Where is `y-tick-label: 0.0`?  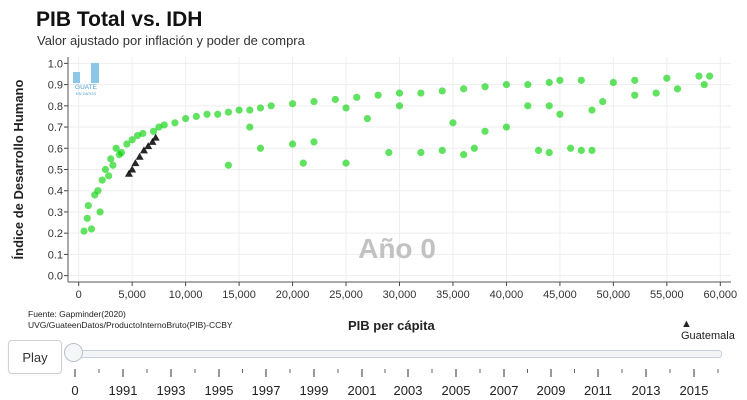 y-tick-label: 0.0 is located at coordinates (55, 277).